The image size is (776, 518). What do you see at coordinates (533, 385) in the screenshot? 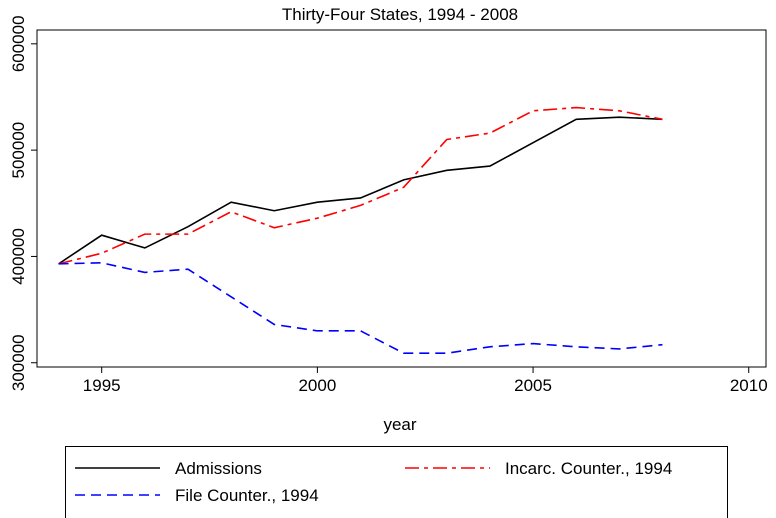
I see `x-tick-label: 2005` at bounding box center [533, 385].